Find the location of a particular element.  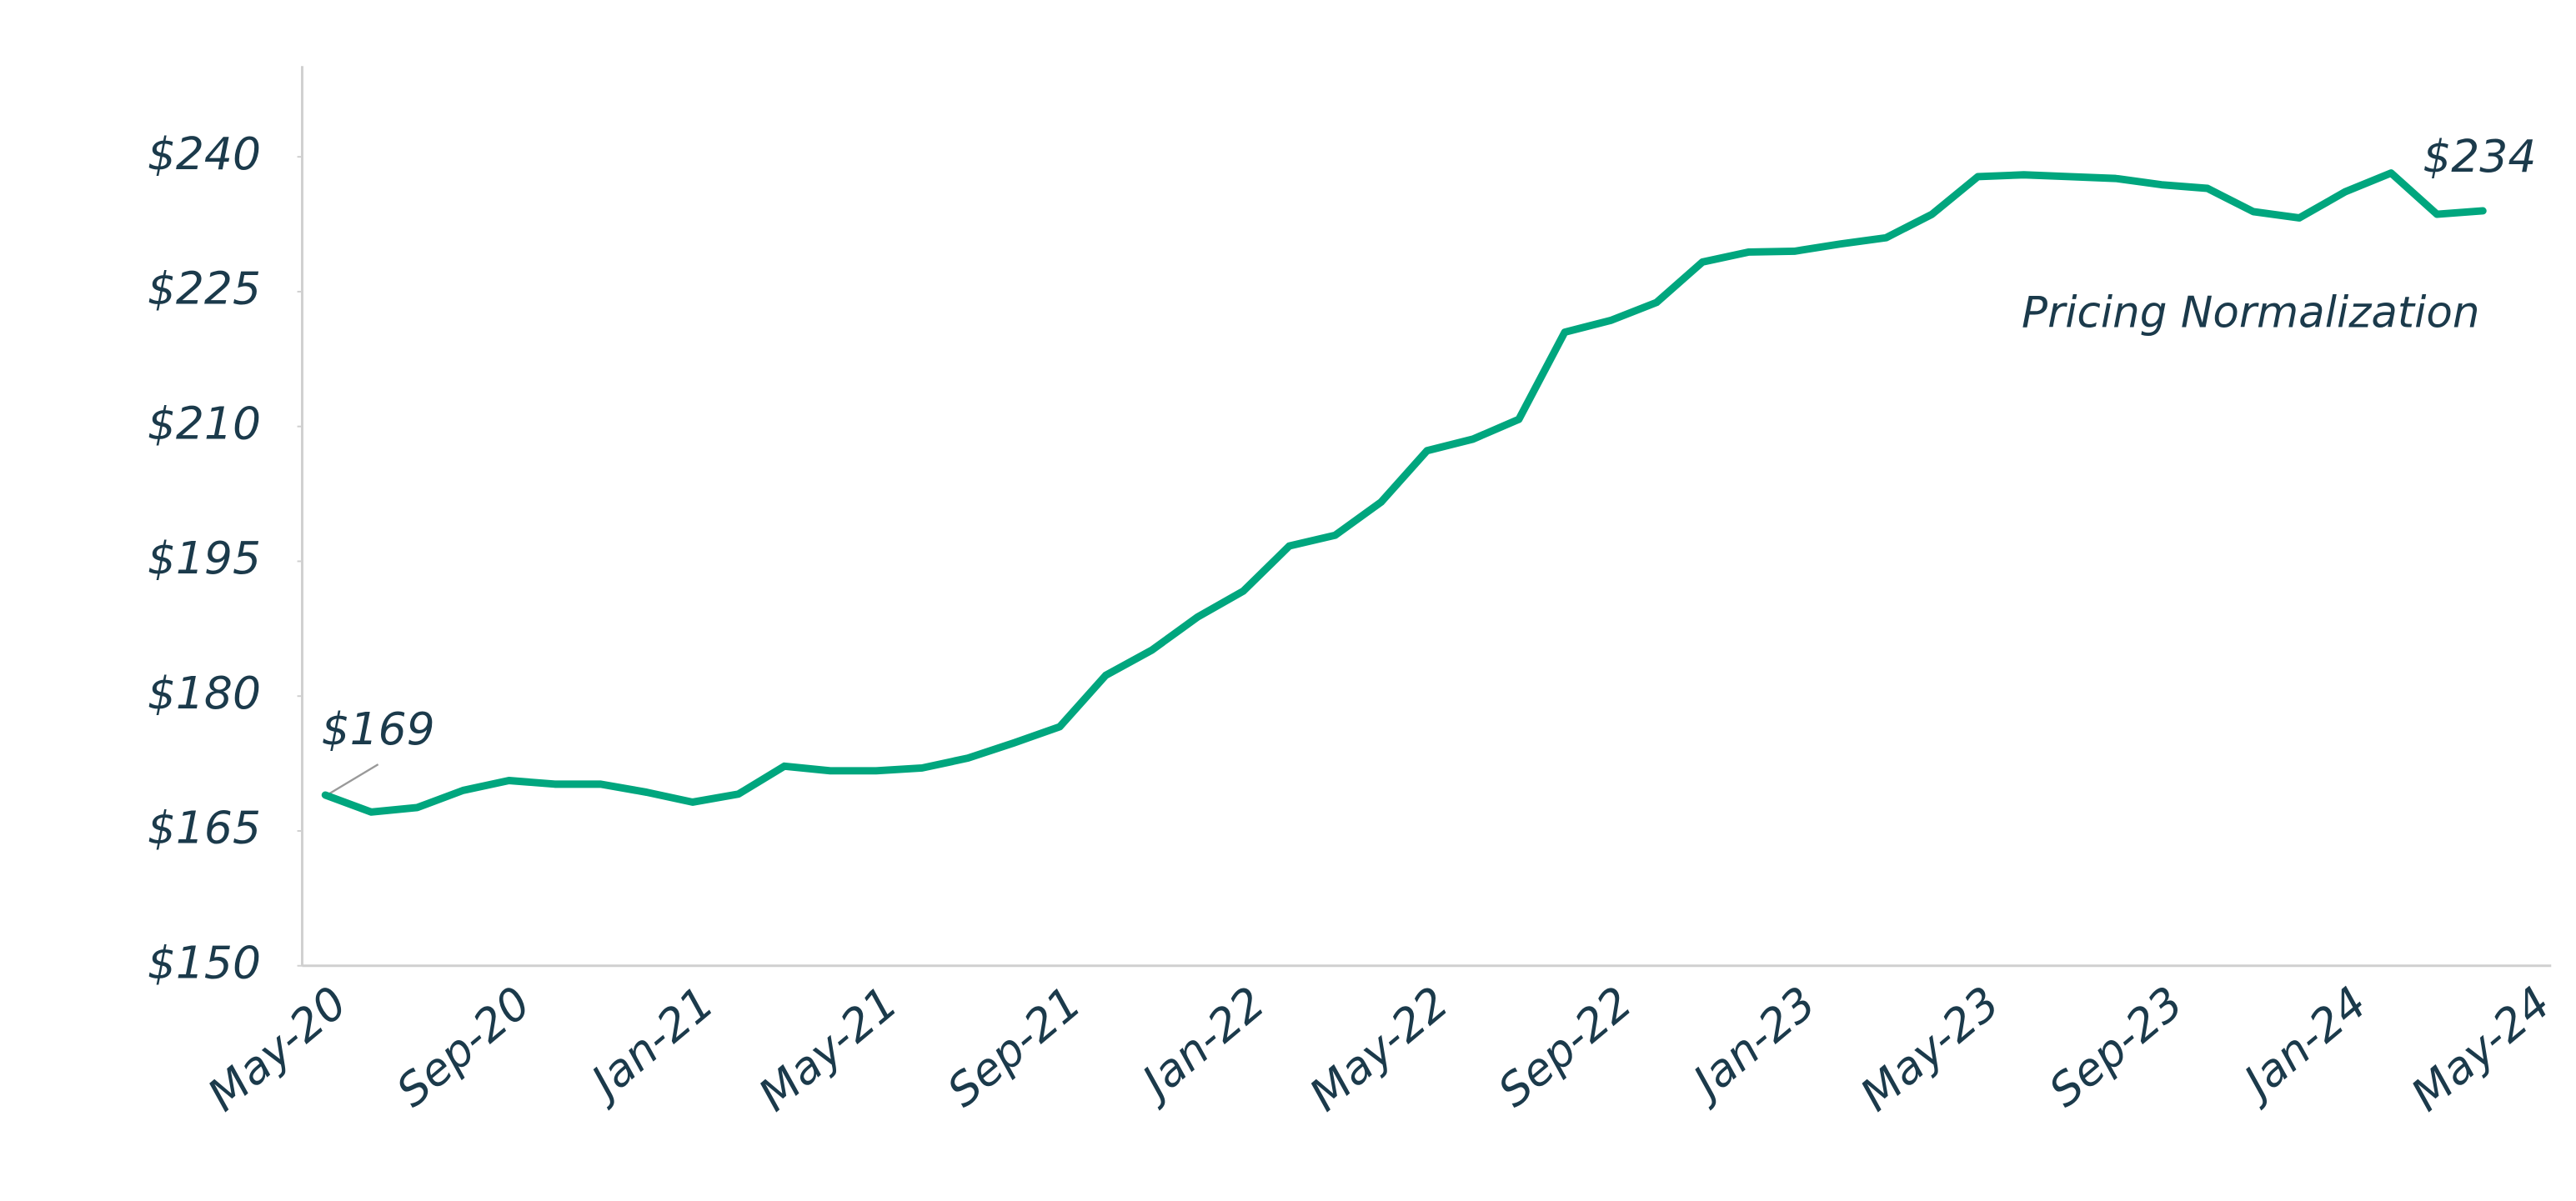

x-tick-label: Jan-24 is located at coordinates (2302, 1044).